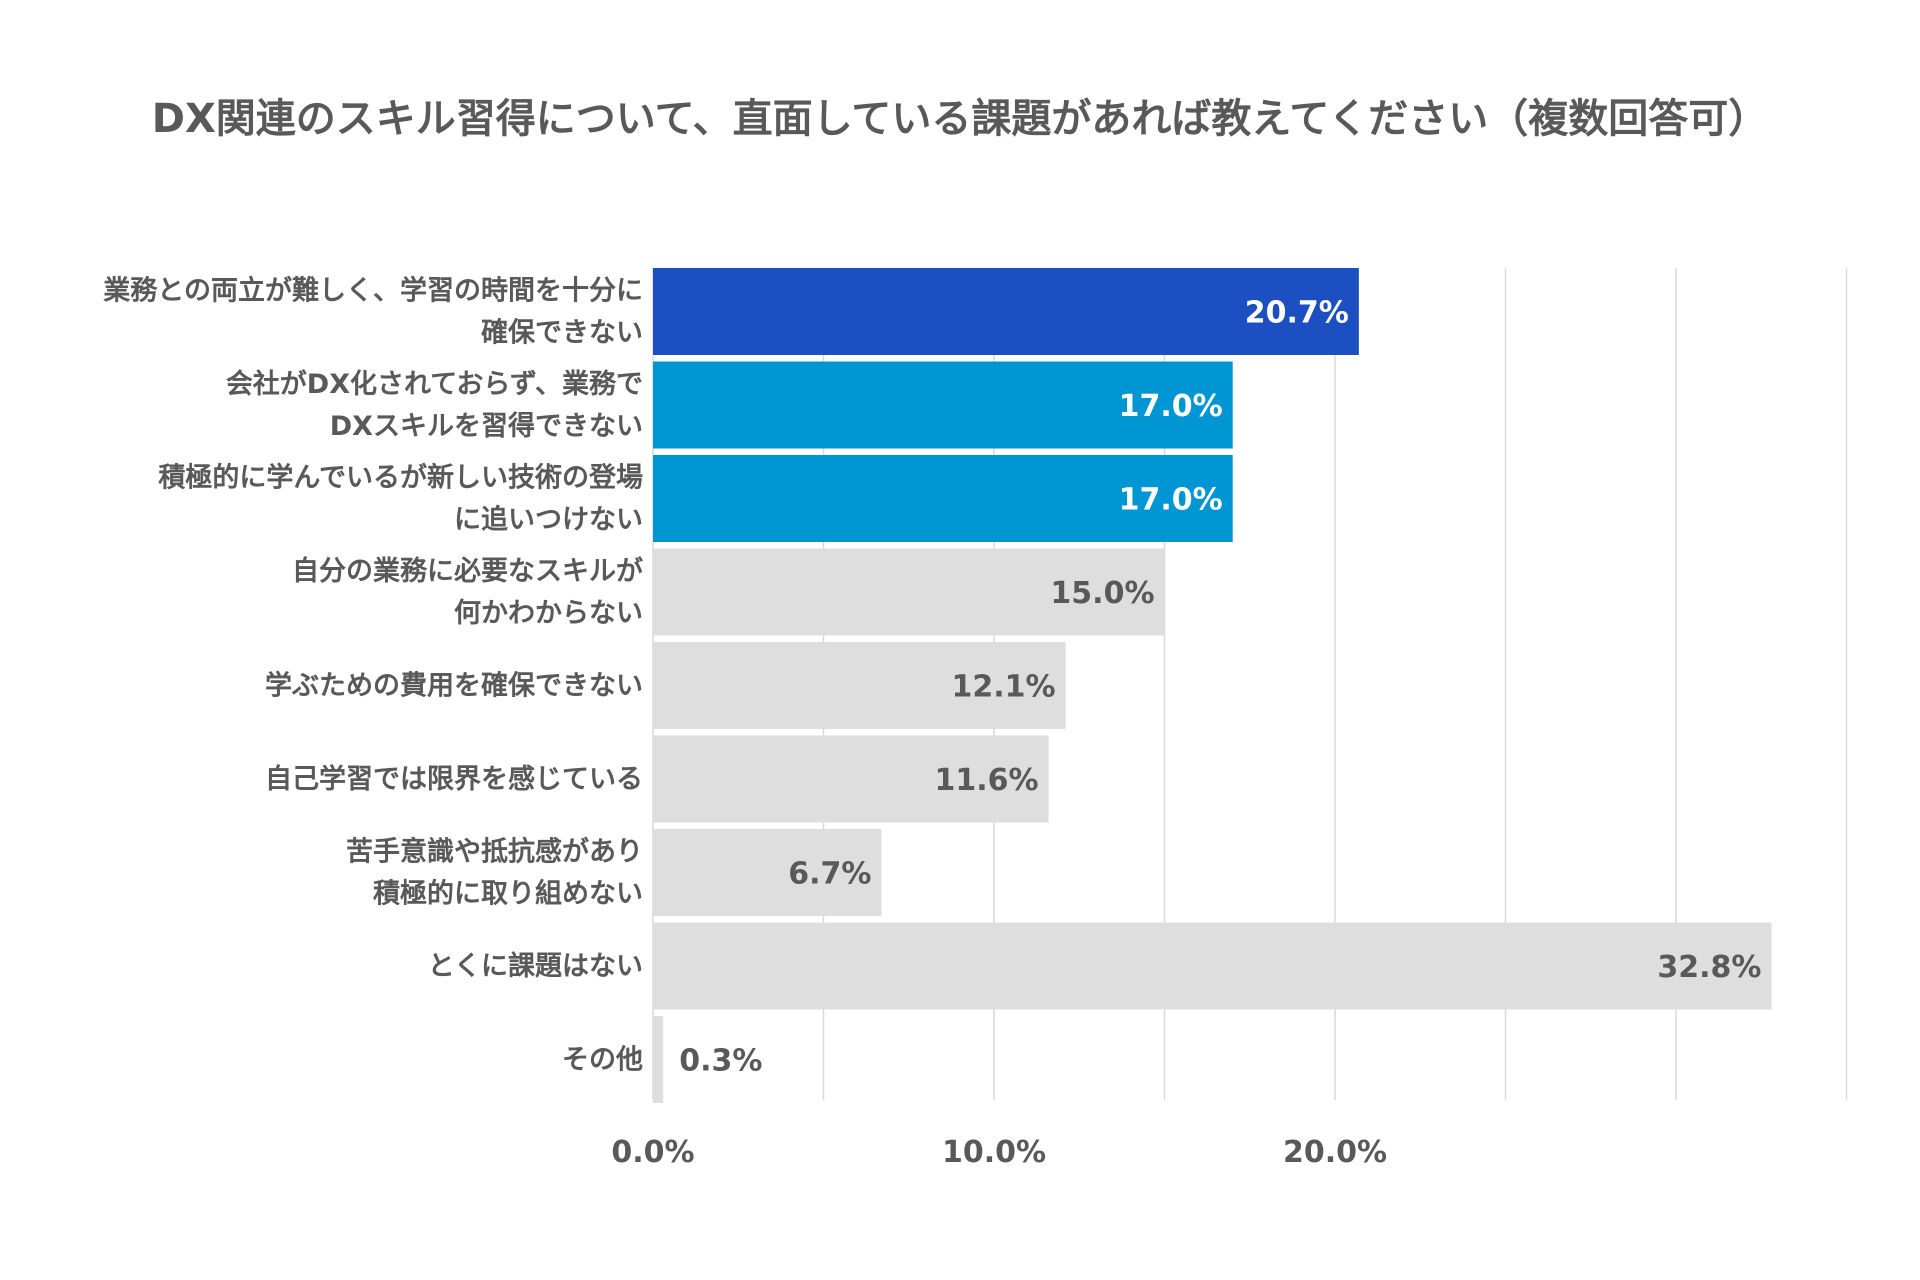 The height and width of the screenshot is (1280, 1920). What do you see at coordinates (467, 592) in the screenshot?
I see `category-label: 自分の業務に必要なスキルが何かわからない` at bounding box center [467, 592].